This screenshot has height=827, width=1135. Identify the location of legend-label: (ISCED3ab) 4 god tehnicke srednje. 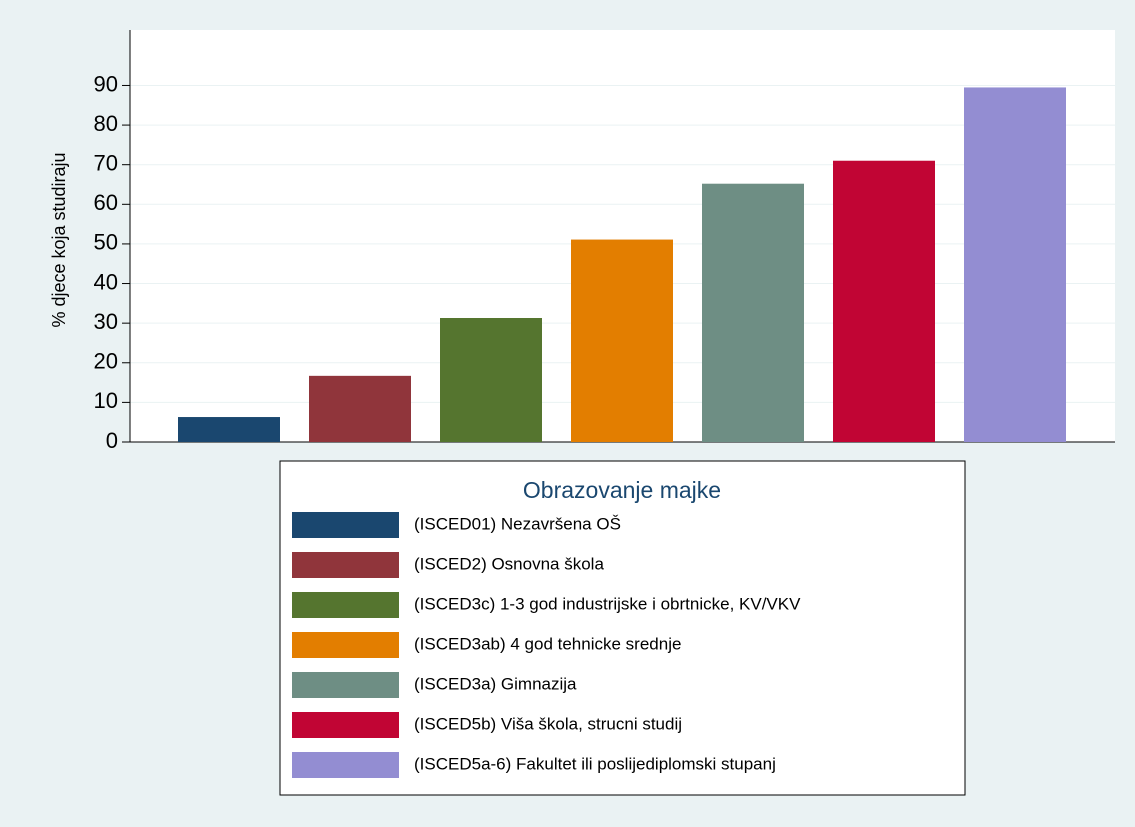
(547, 643).